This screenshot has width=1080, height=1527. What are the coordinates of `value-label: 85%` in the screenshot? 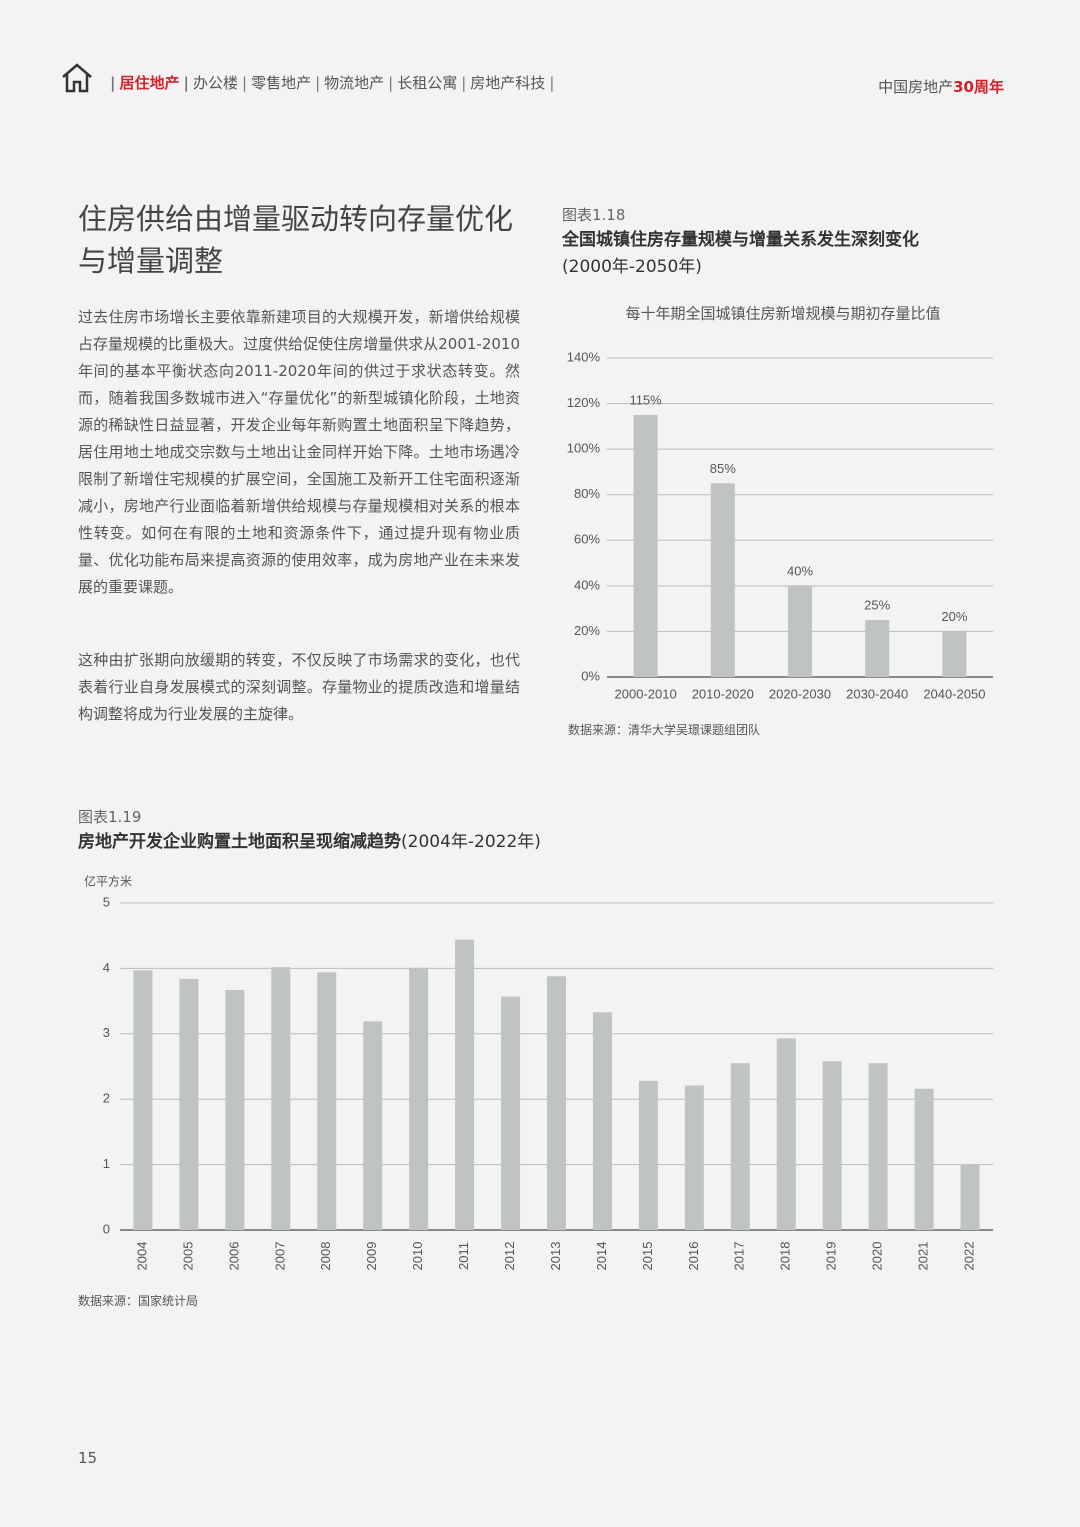 It's located at (723, 468).